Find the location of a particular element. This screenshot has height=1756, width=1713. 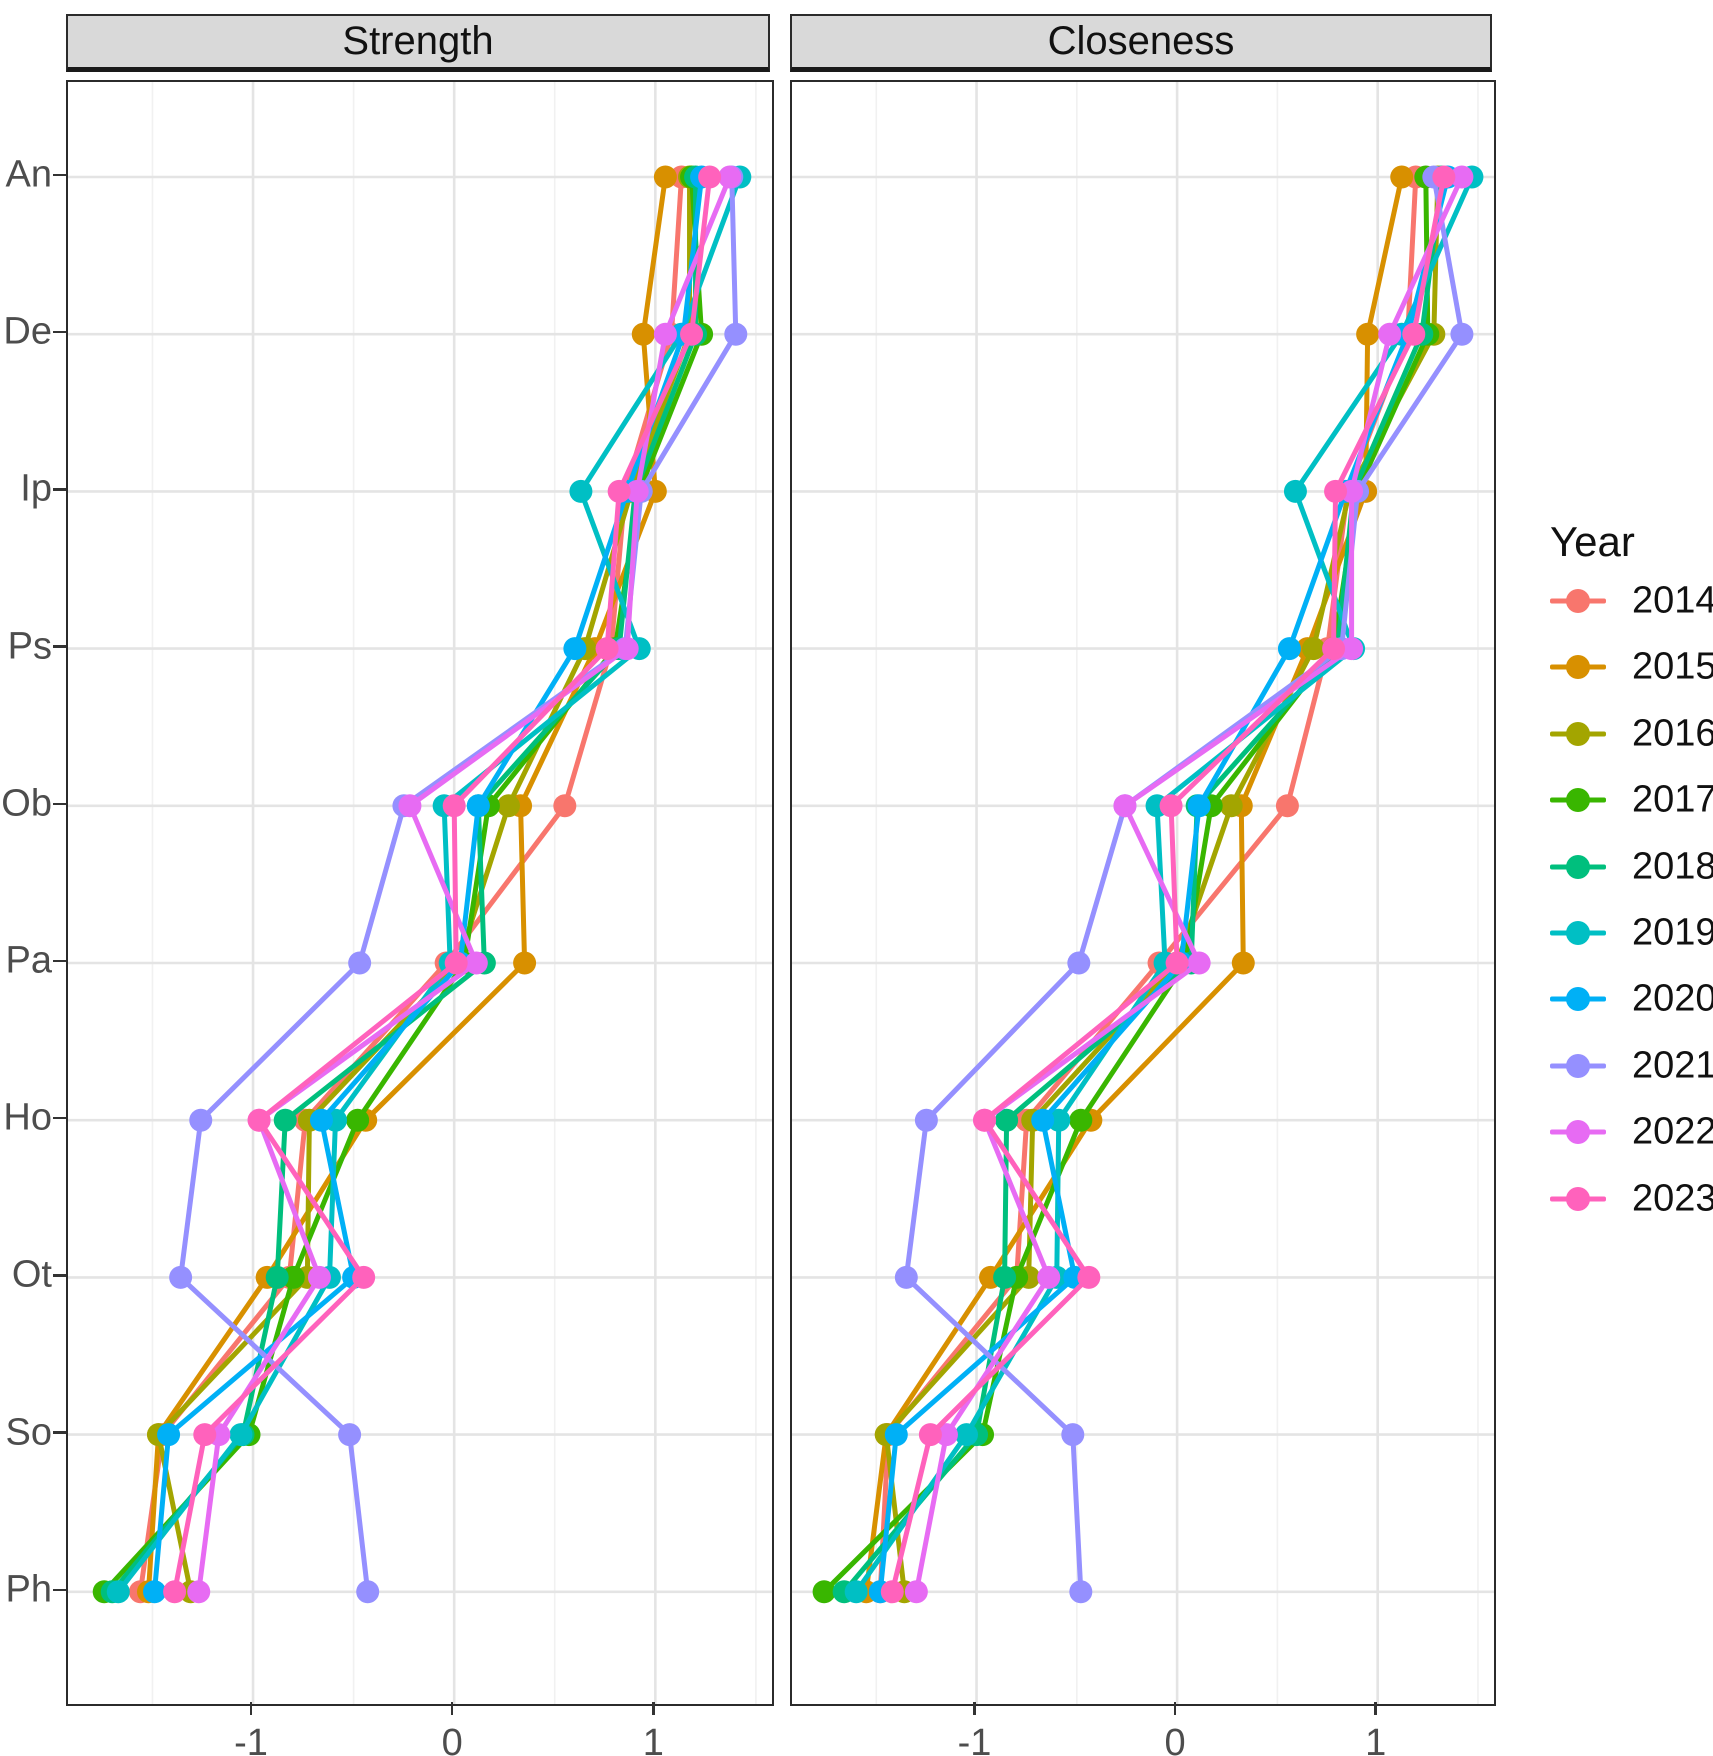

legend-entry-2021: 2021 is located at coordinates (1628, 1066).